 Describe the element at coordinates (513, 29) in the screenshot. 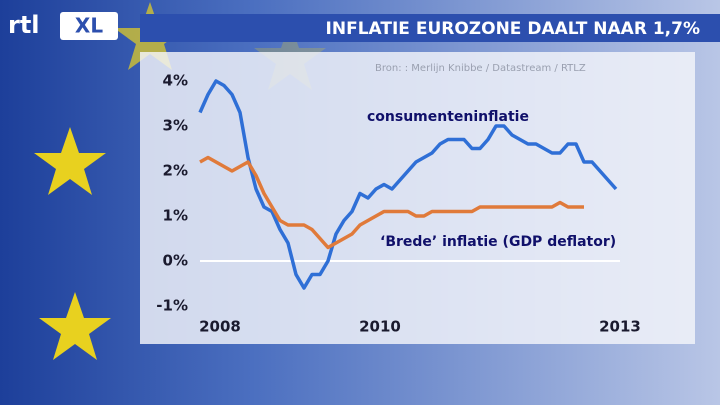

I see `chart-title: INFLATIE EUROZONE DAALT NAAR 1,7%` at that location.